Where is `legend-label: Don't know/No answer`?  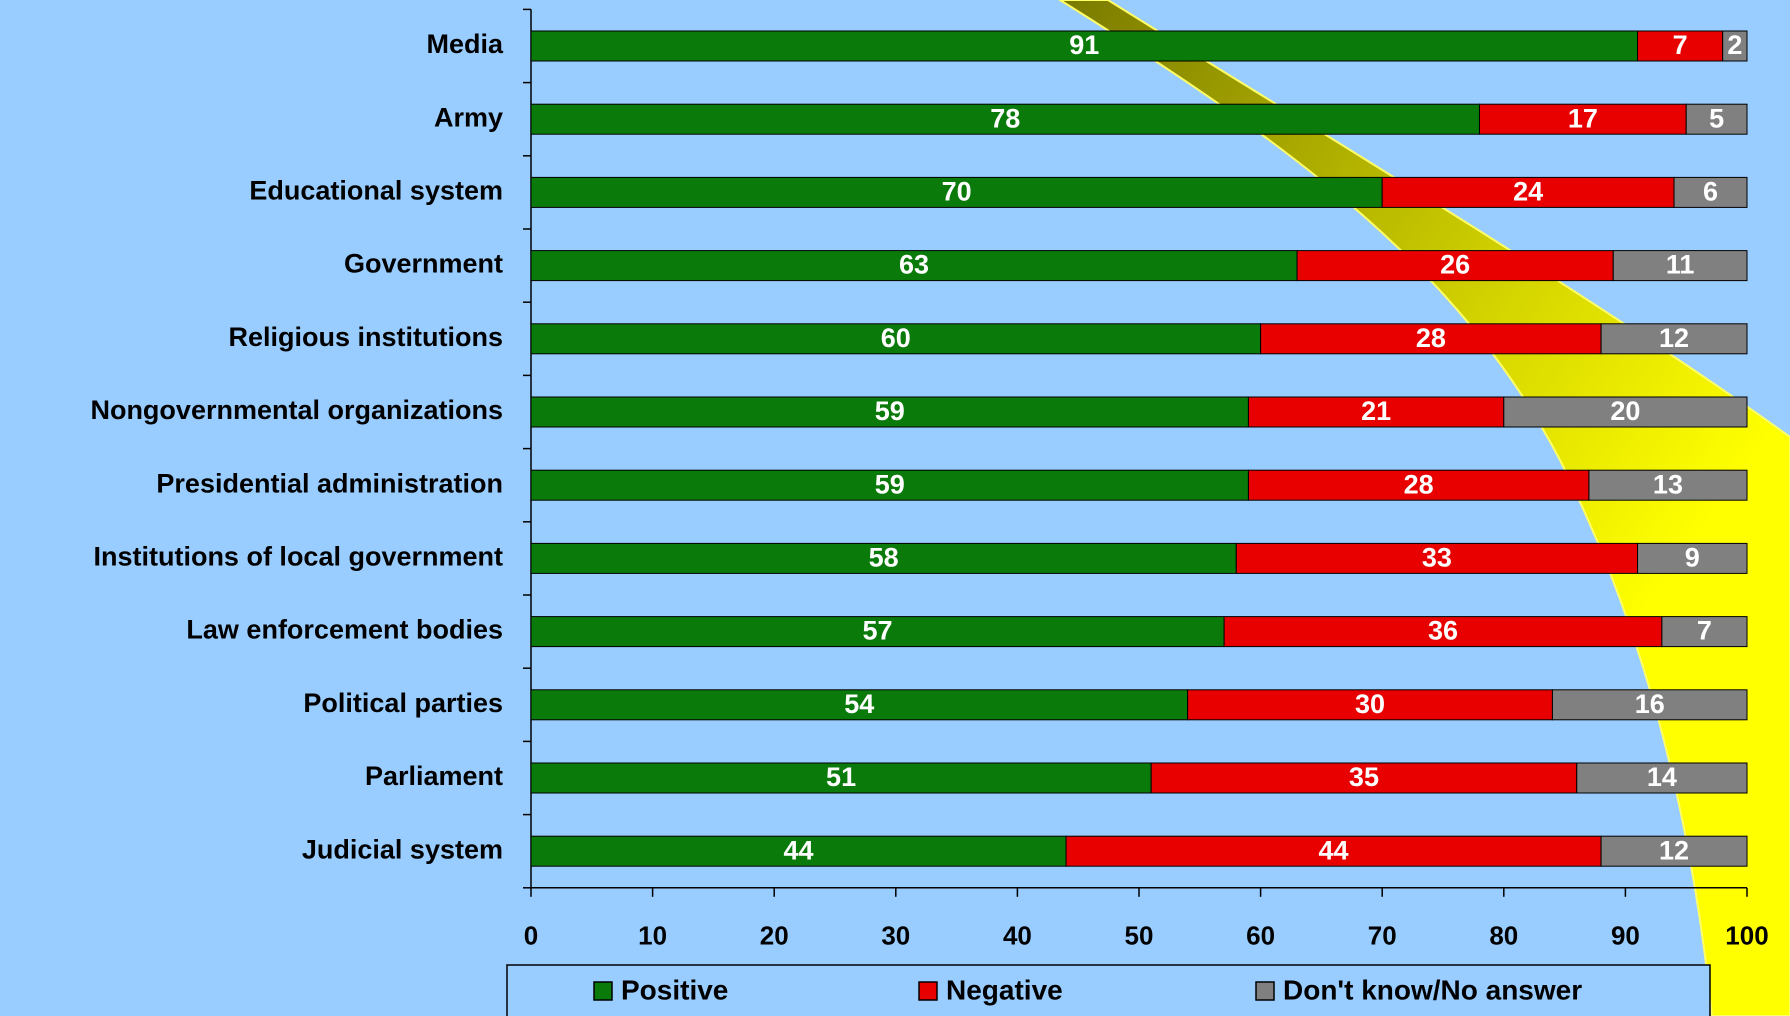
legend-label: Don't know/No answer is located at coordinates (1432, 989).